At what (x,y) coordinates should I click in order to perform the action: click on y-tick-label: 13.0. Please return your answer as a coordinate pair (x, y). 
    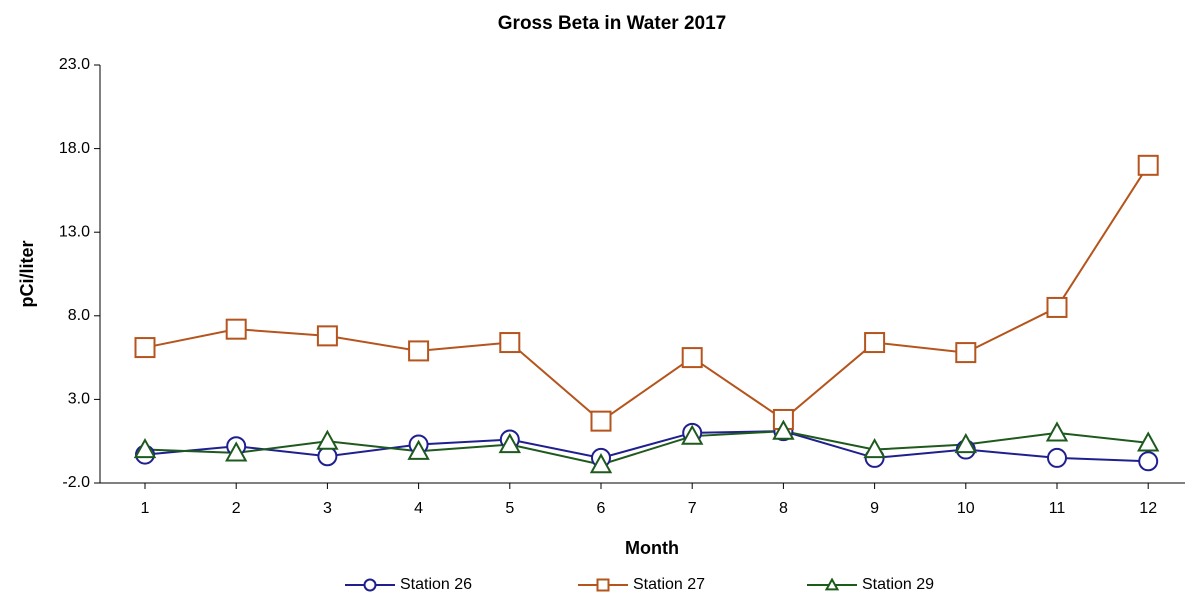
    Looking at the image, I should click on (74, 231).